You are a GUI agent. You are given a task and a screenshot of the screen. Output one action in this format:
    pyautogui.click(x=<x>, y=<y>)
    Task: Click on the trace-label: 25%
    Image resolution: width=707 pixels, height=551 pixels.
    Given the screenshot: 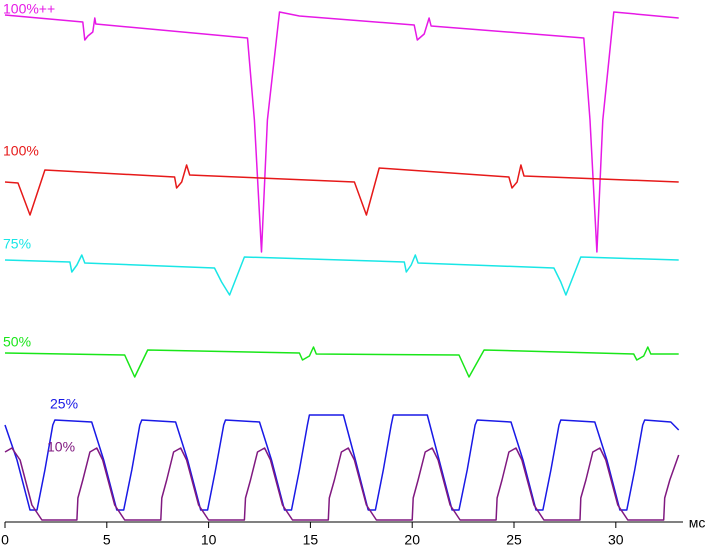 What is the action you would take?
    pyautogui.click(x=64, y=404)
    